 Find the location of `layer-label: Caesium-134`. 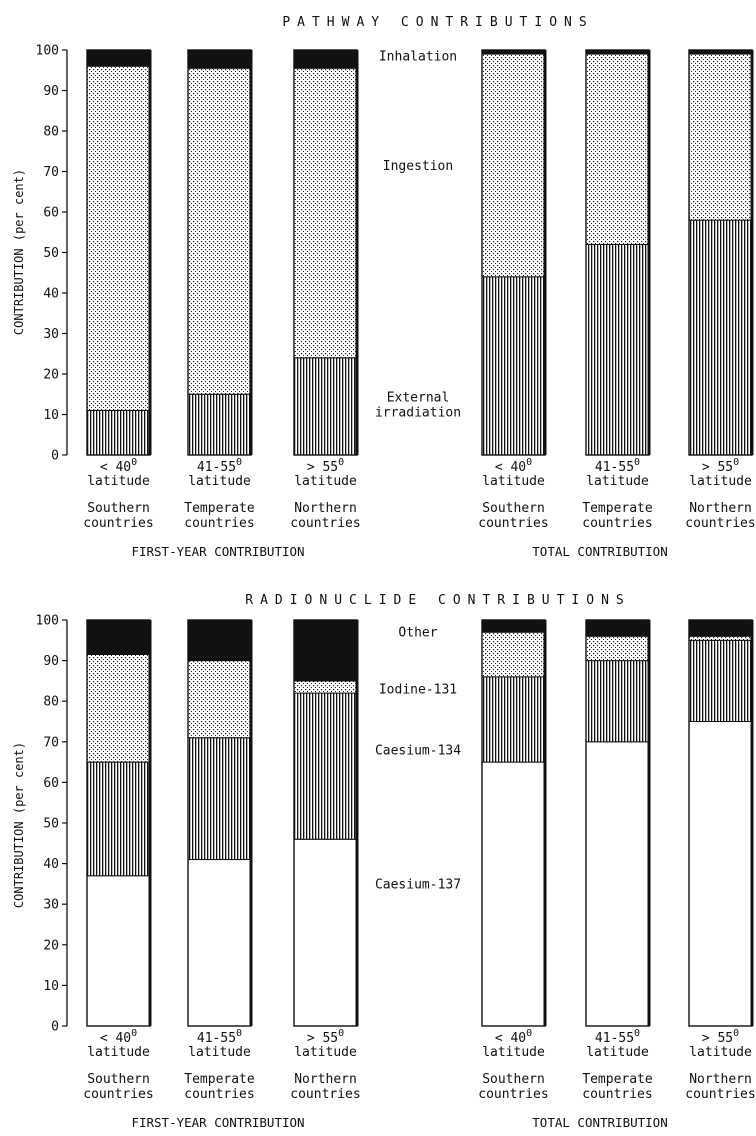

layer-label: Caesium-134 is located at coordinates (418, 750).